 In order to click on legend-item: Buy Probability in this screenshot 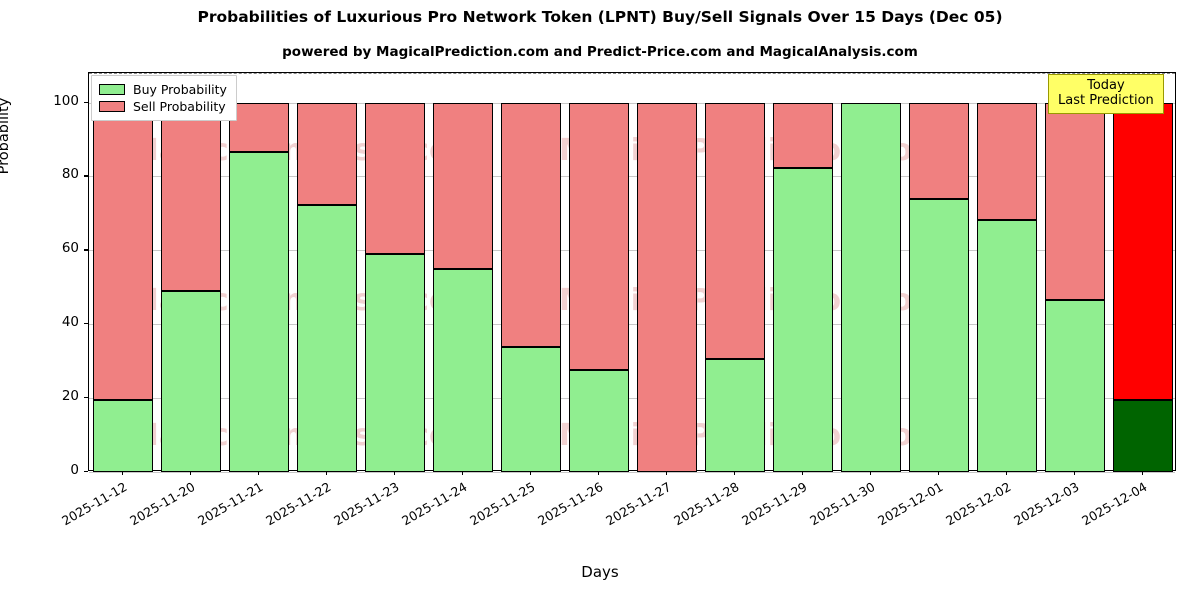, I will do `click(163, 89)`.